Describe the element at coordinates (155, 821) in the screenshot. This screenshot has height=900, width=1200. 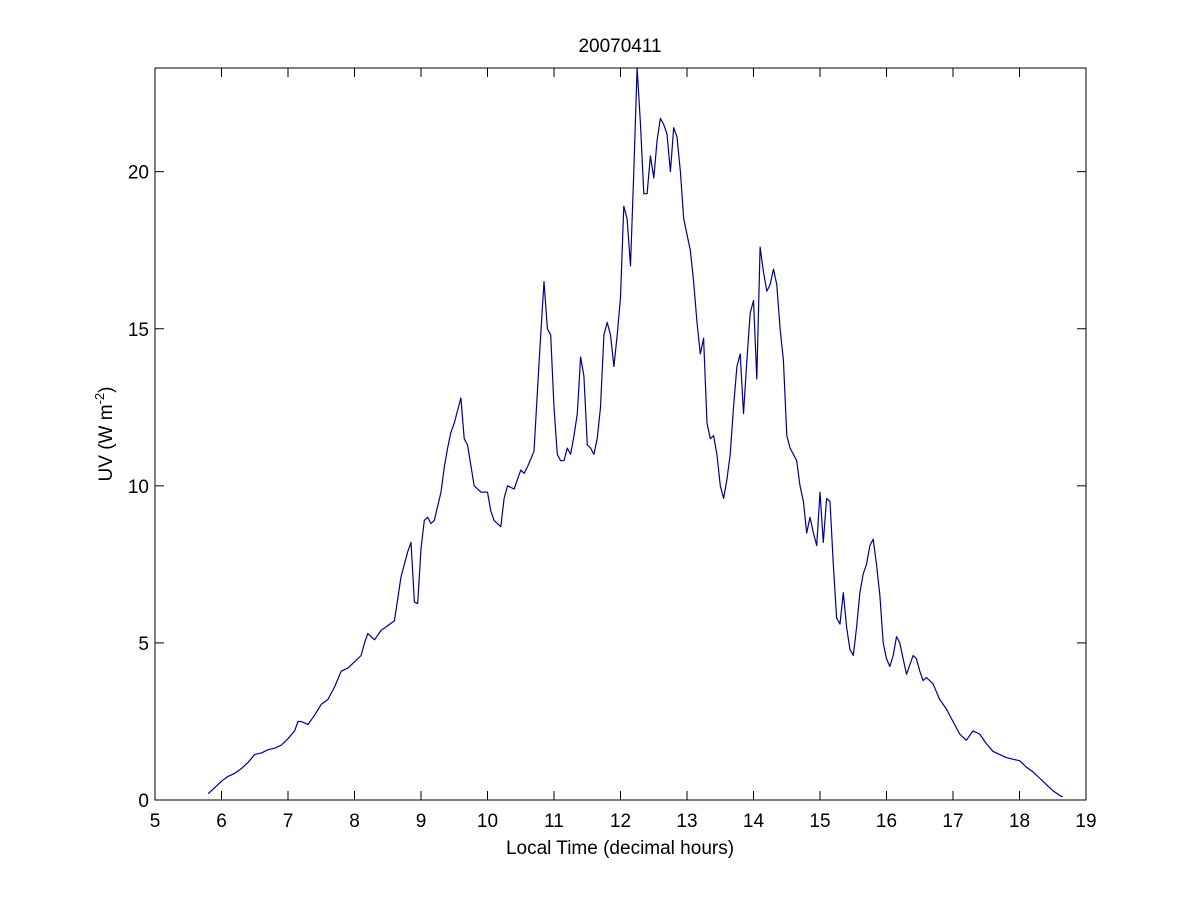
I see `x-tick-label: 5` at that location.